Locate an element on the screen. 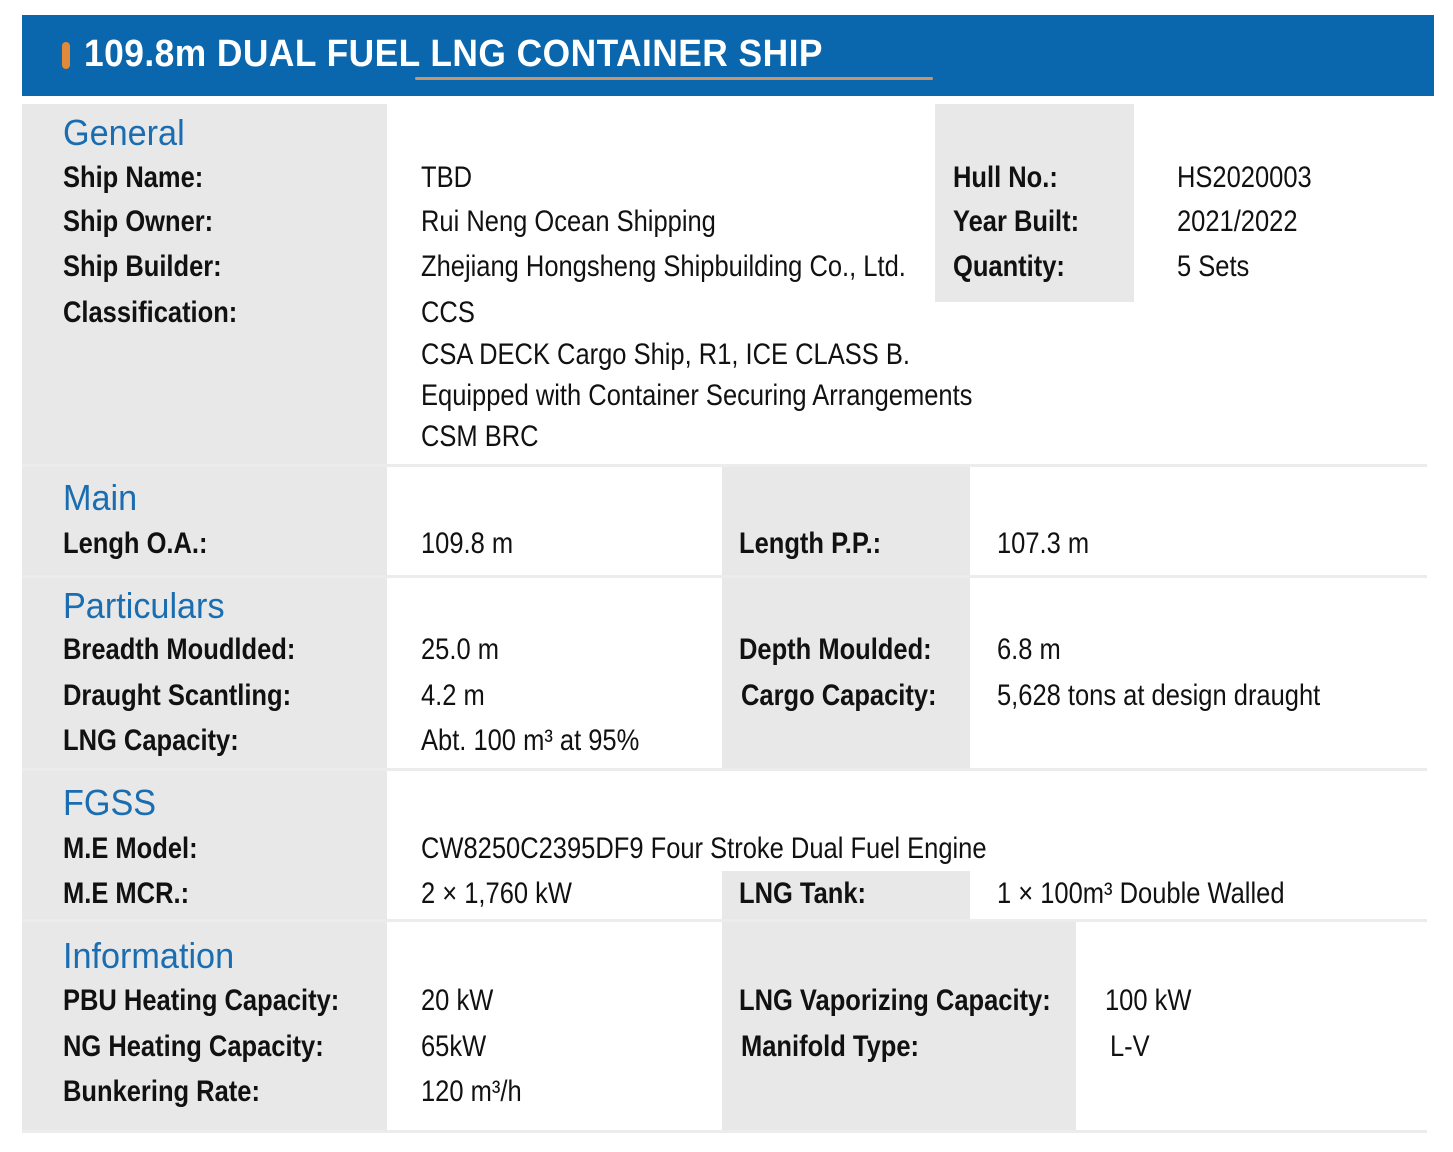 The image size is (1453, 1152). quantity-label: Quantity: is located at coordinates (1009, 266).